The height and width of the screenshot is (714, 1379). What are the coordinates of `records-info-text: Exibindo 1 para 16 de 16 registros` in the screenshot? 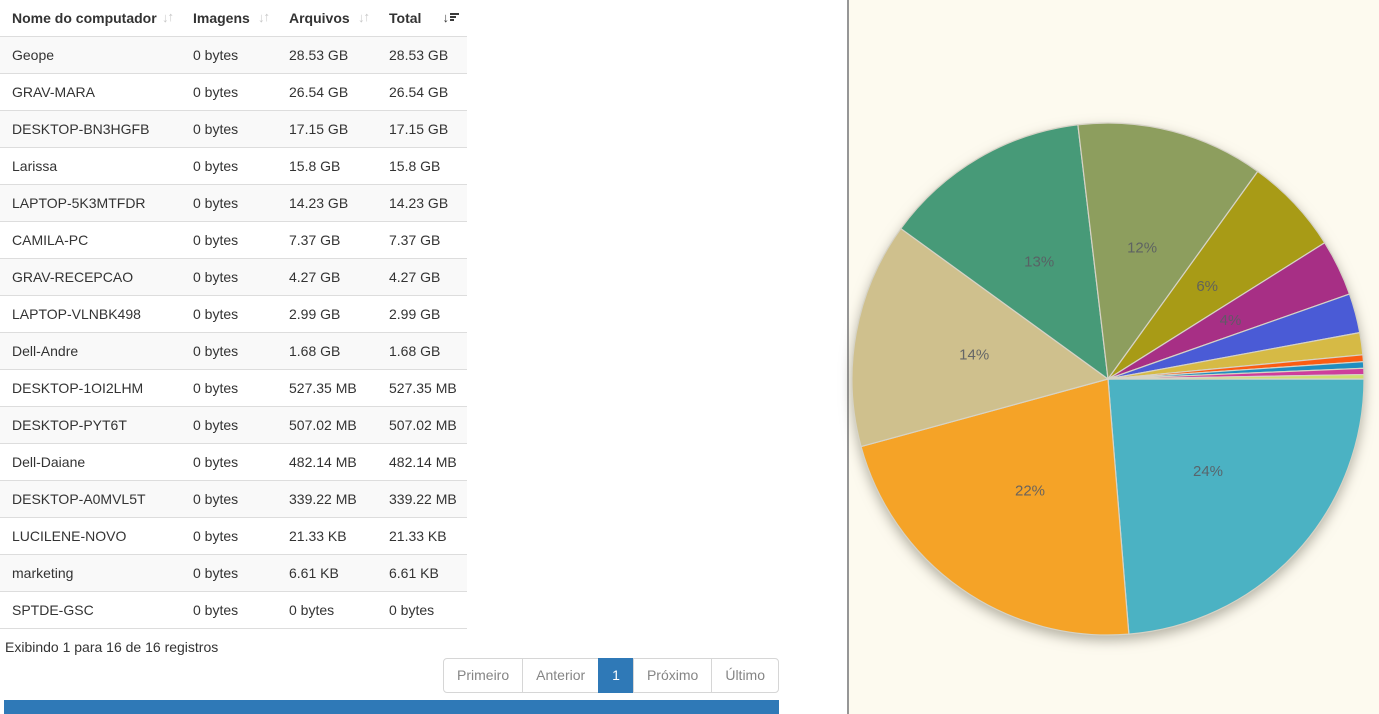 It's located at (112, 647).